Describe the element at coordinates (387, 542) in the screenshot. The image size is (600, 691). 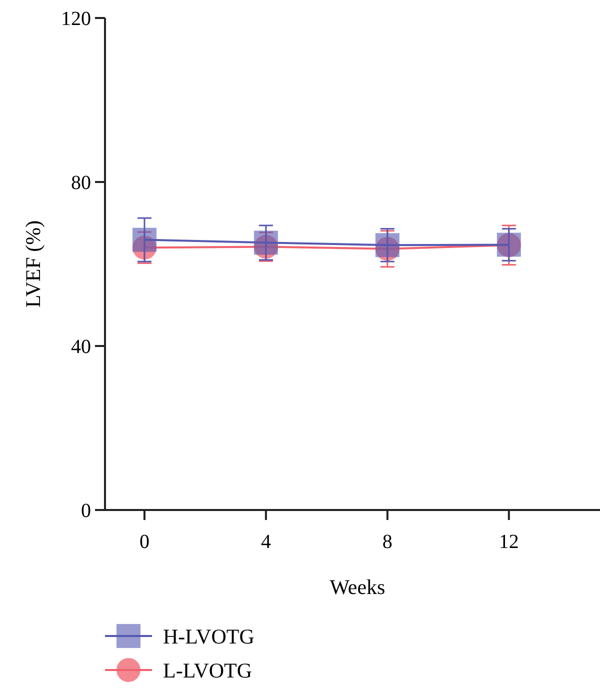
I see `x-tick-label: 8` at that location.